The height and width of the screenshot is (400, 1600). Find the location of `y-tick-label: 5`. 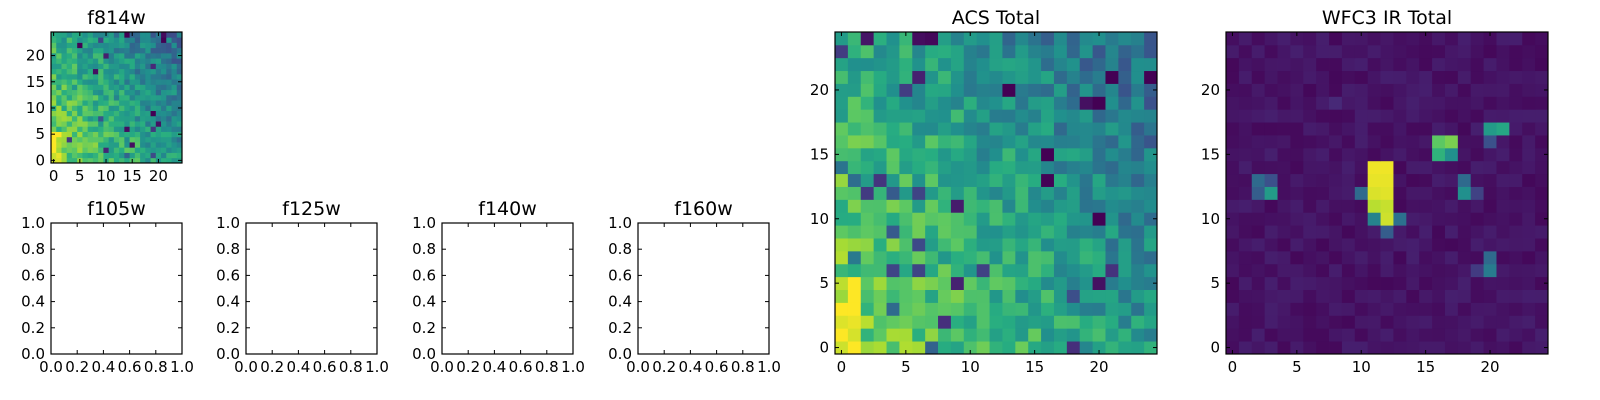

y-tick-label: 5 is located at coordinates (1215, 283).